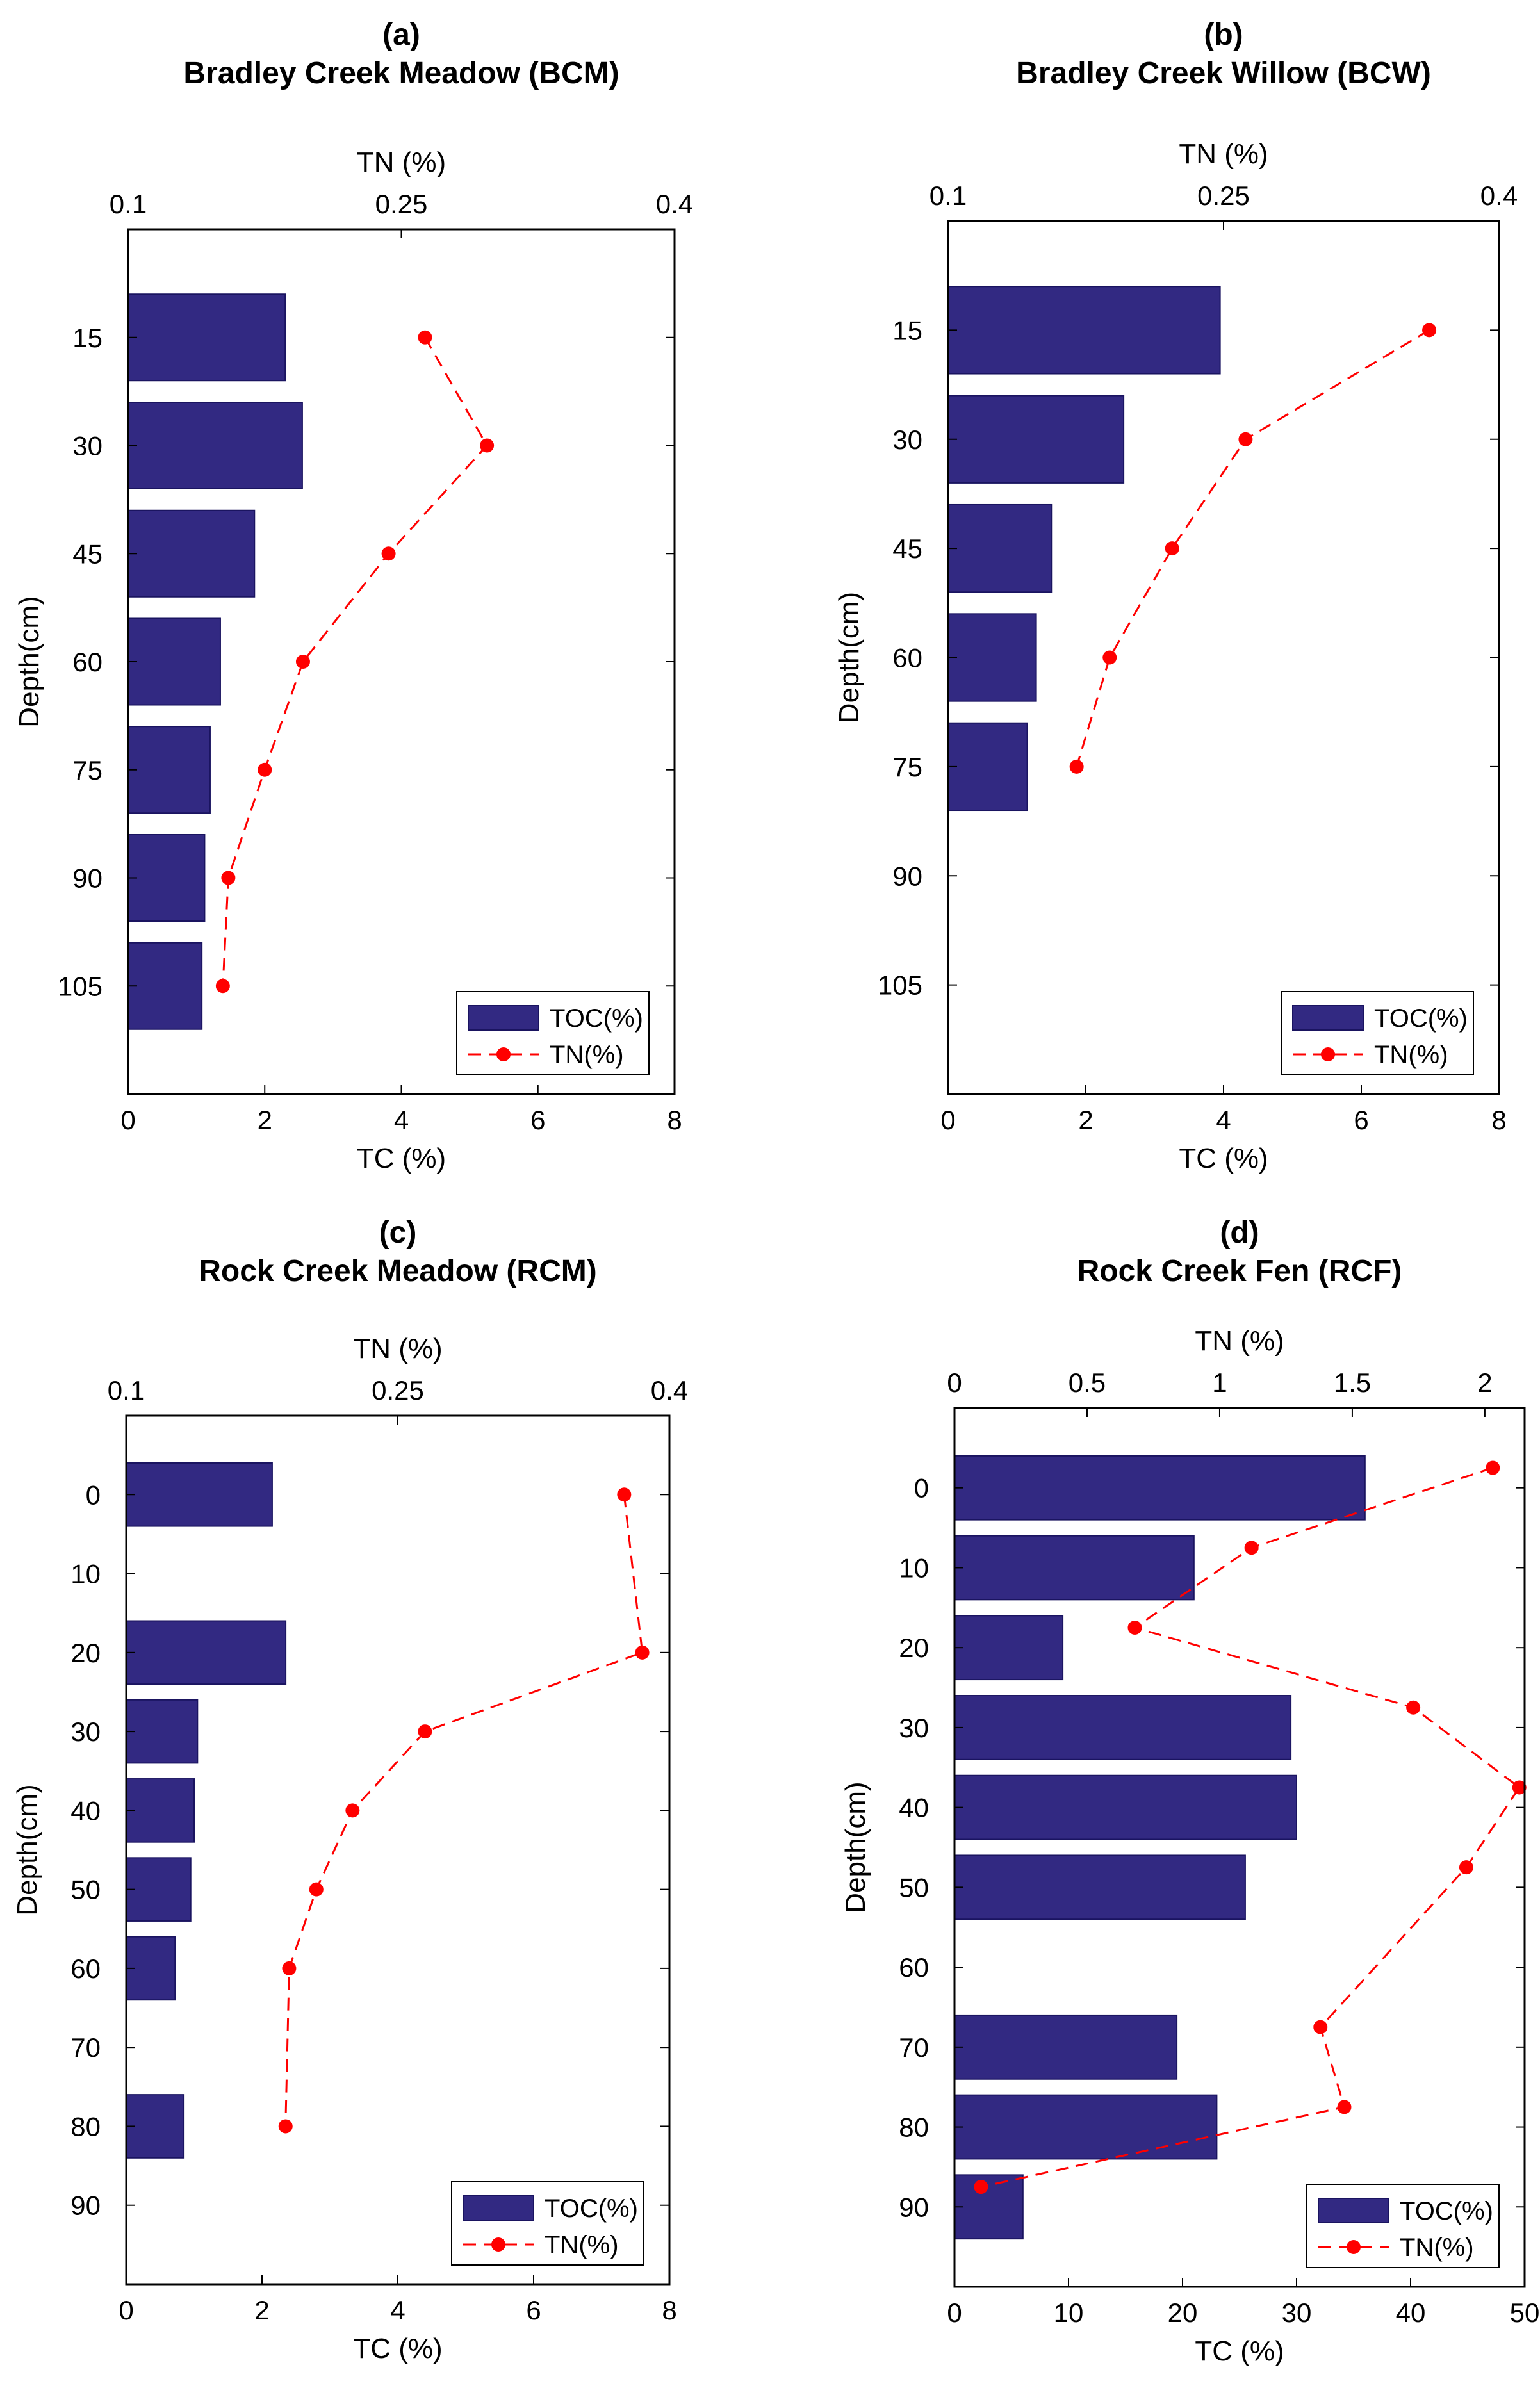  Describe the element at coordinates (914, 2207) in the screenshot. I see `depth-tick-label: 90` at that location.